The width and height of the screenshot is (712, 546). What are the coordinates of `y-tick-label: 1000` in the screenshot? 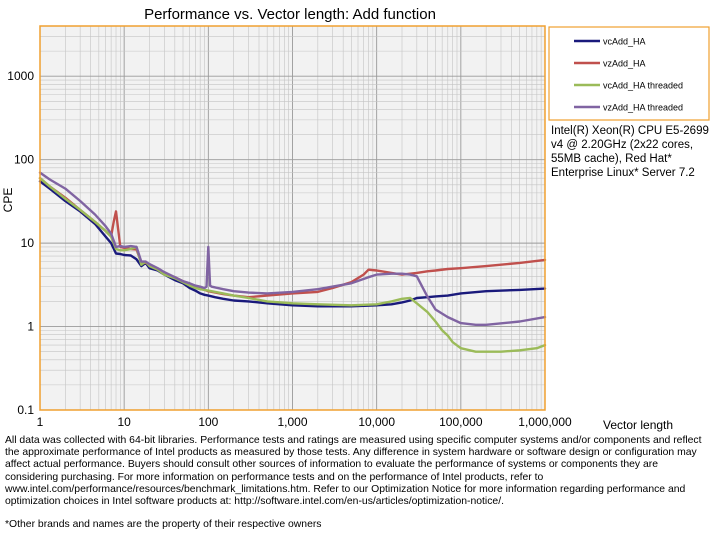 It's located at (20, 76).